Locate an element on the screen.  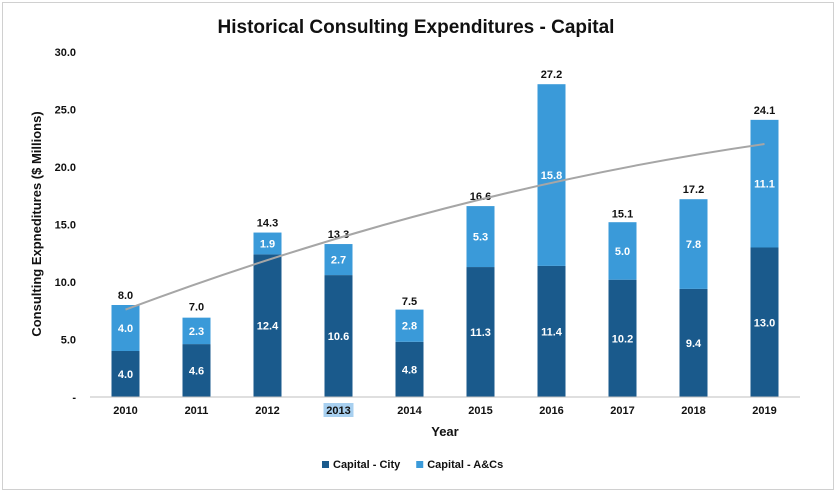
segment-value-label: 10.6 is located at coordinates (338, 337).